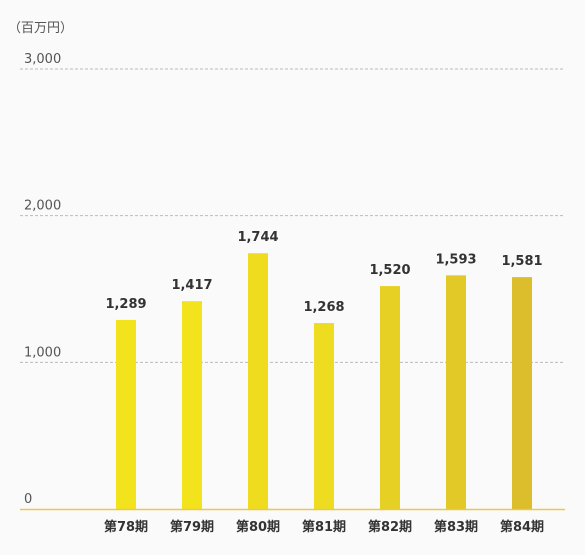  Describe the element at coordinates (456, 527) in the screenshot. I see `x-tick-label: 第83期` at that location.